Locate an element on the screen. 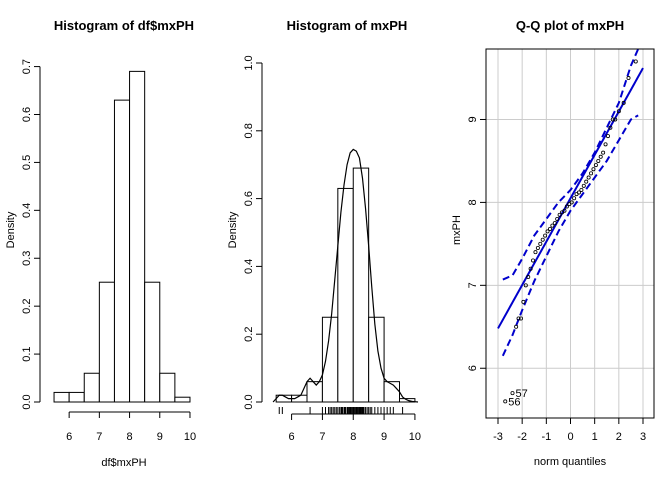 The height and width of the screenshot is (480, 672). x-tick-label: 3 is located at coordinates (643, 437).